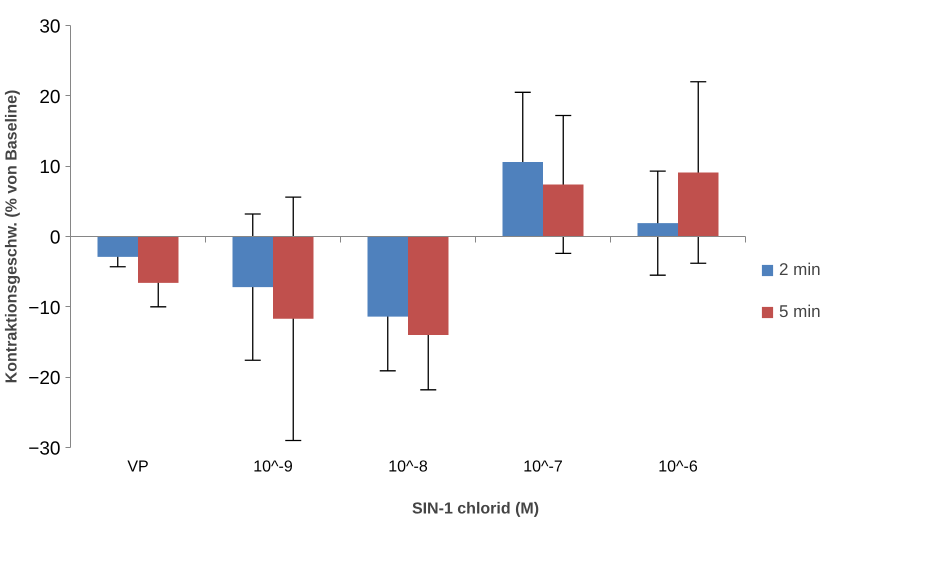  Describe the element at coordinates (543, 467) in the screenshot. I see `x-tick-label: 10^-7` at that location.